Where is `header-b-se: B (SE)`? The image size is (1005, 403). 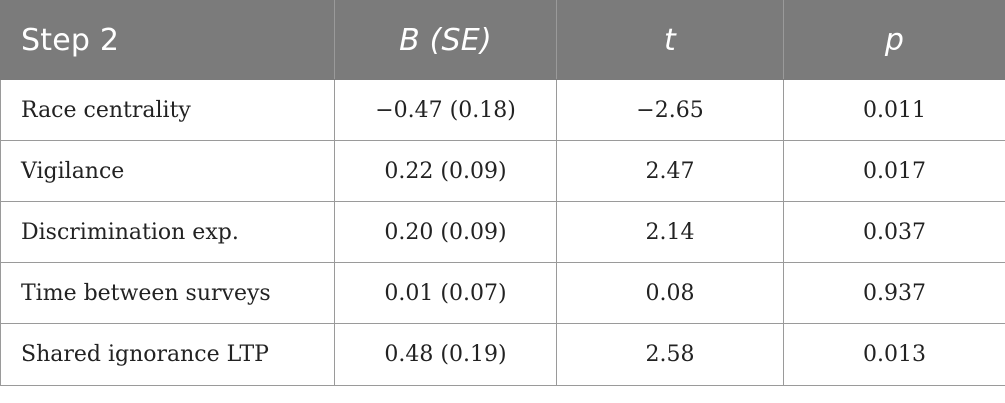 header-b-se: B (SE) is located at coordinates (445, 40).